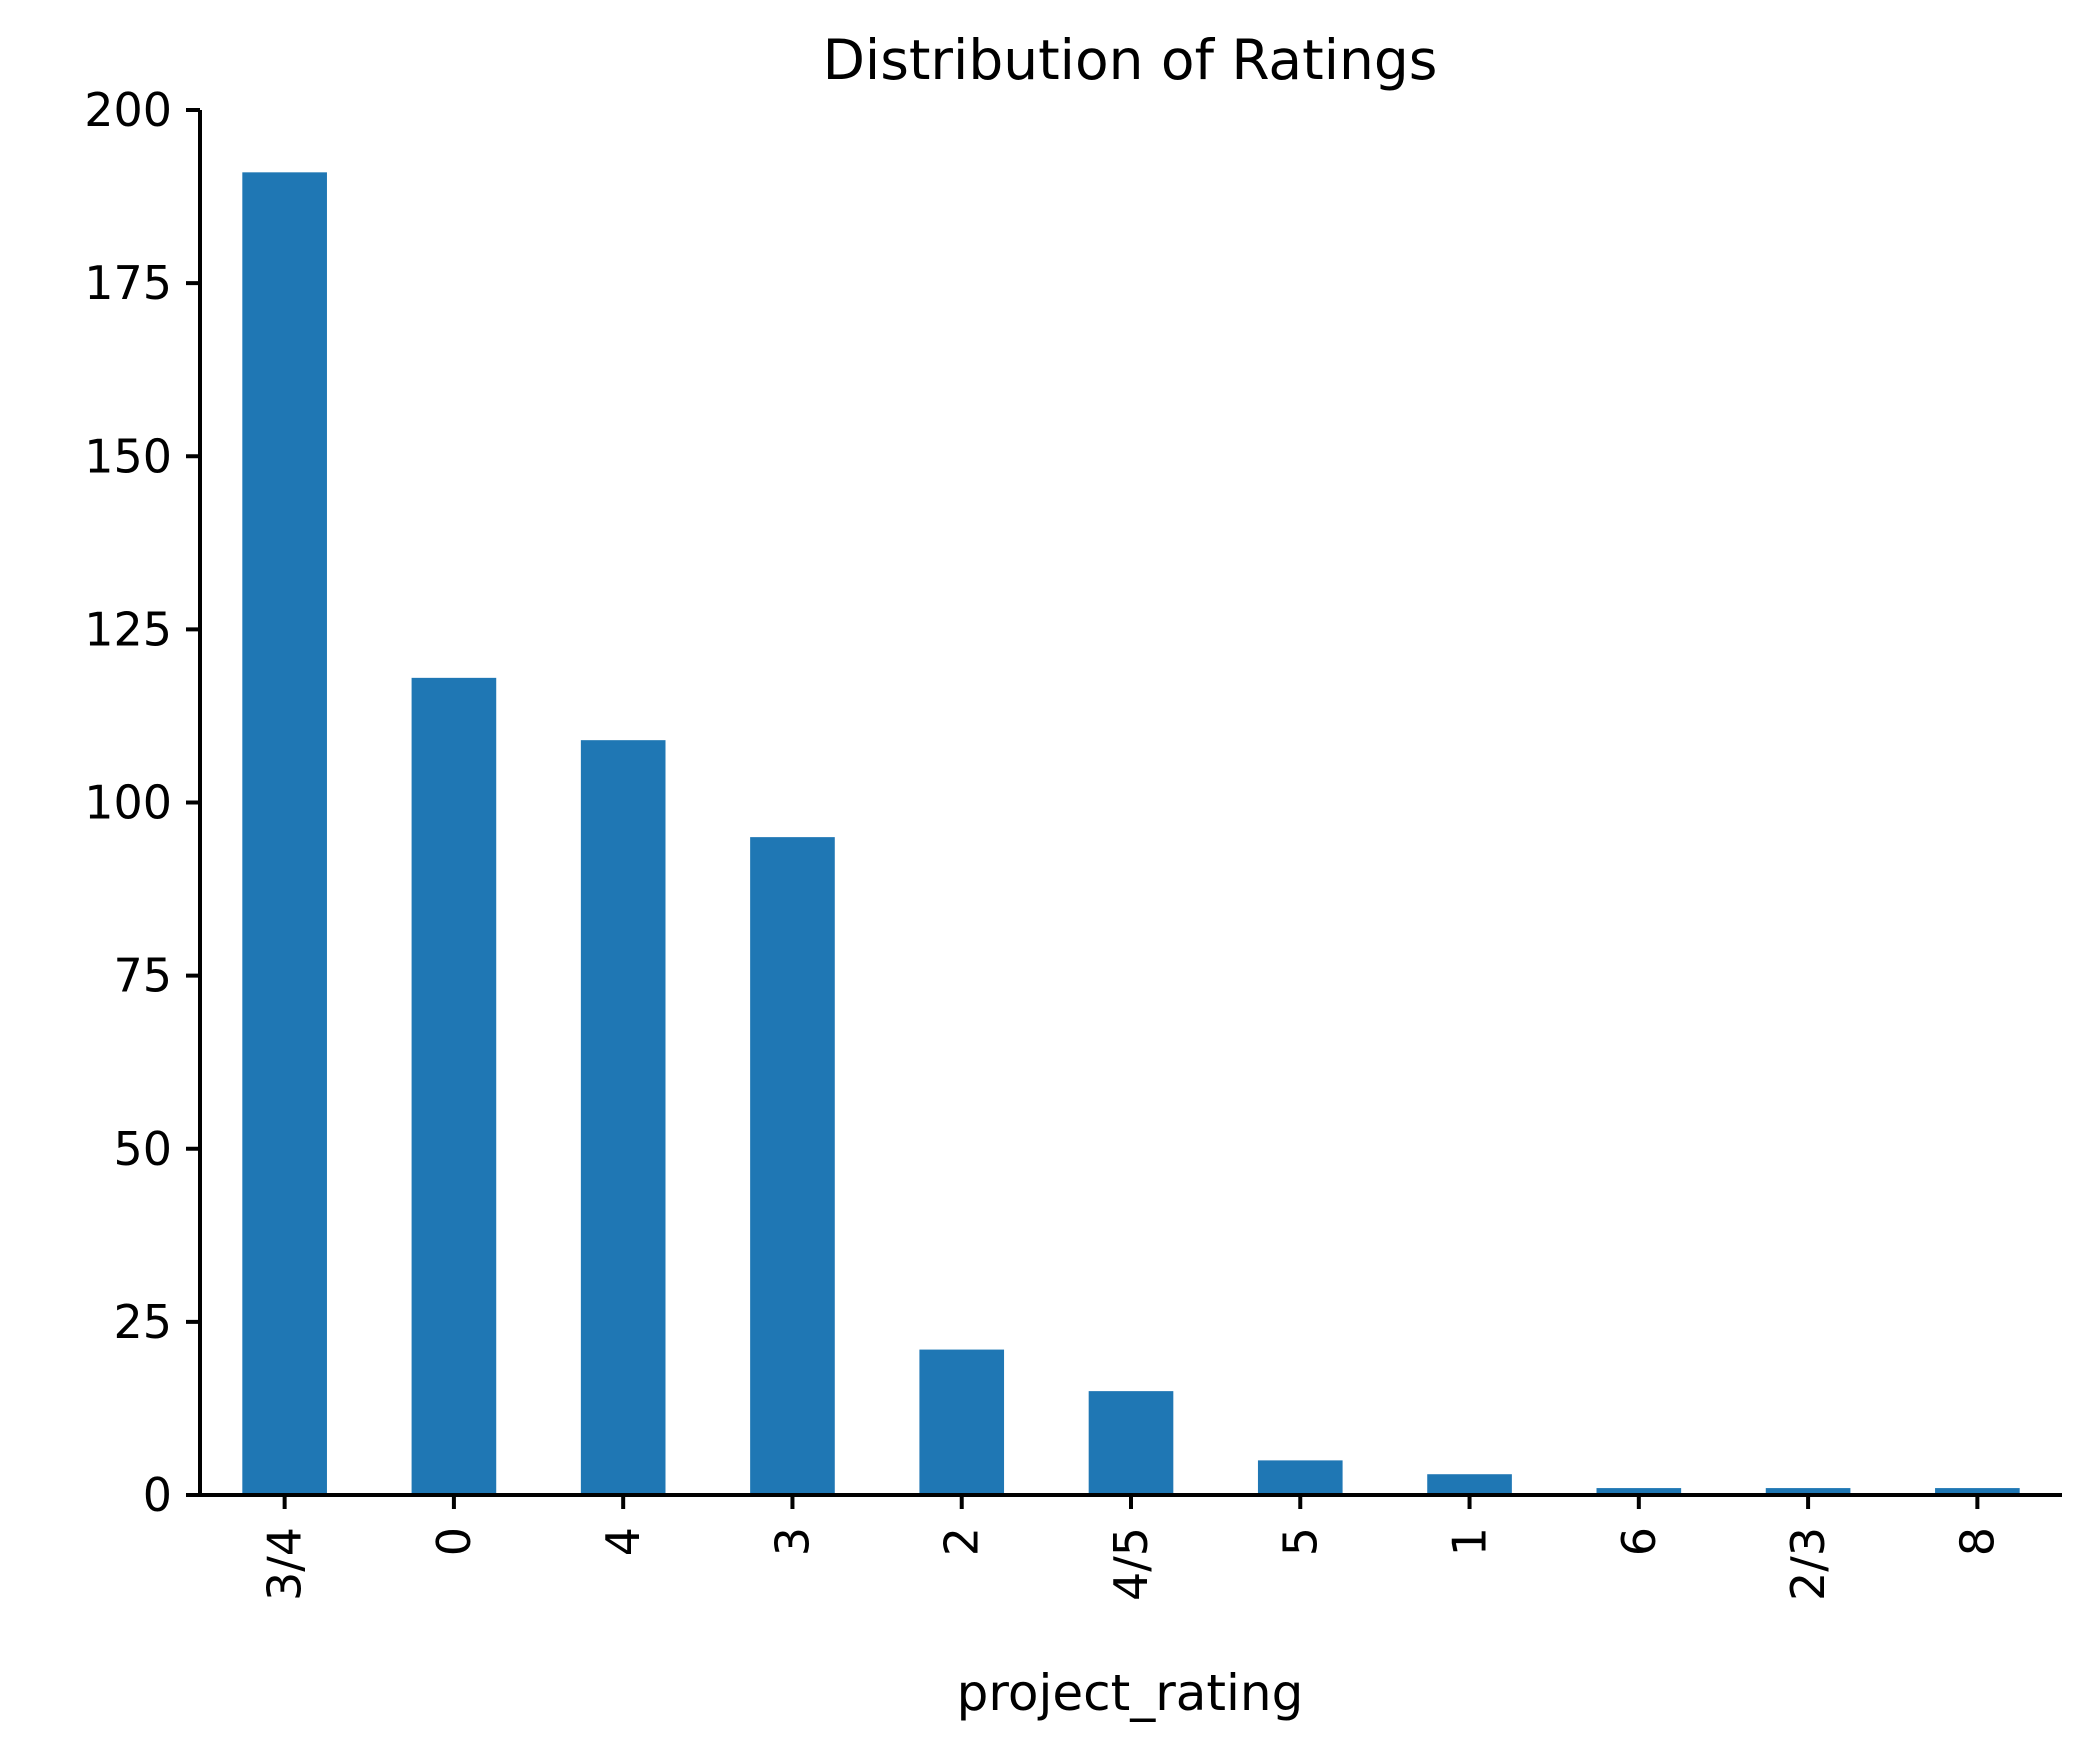 The image size is (2089, 1752). I want to click on x-tick-label: 1, so click(1470, 1541).